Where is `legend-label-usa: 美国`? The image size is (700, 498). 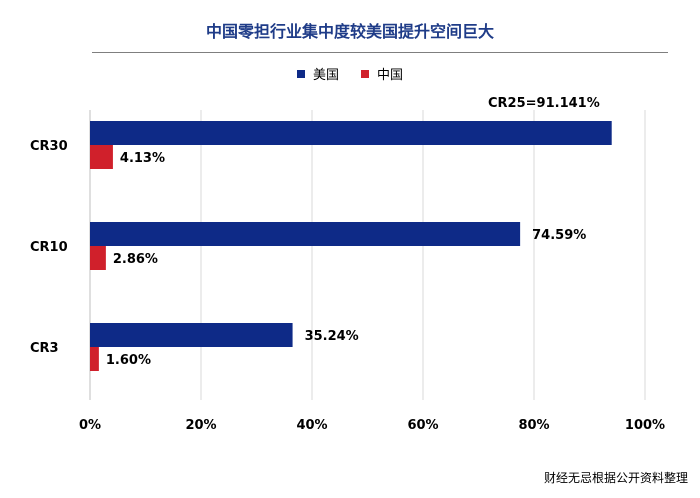 legend-label-usa: 美国 is located at coordinates (325, 75).